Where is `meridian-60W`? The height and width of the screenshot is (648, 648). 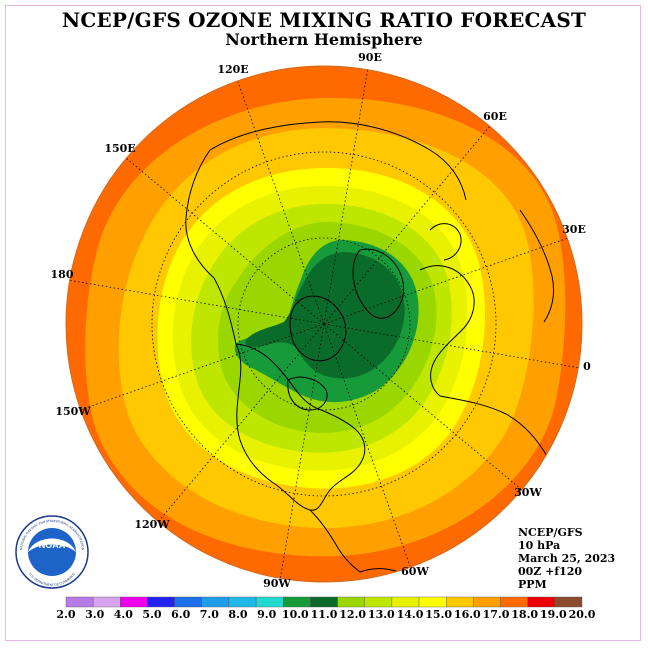
meridian-60W is located at coordinates (367, 445).